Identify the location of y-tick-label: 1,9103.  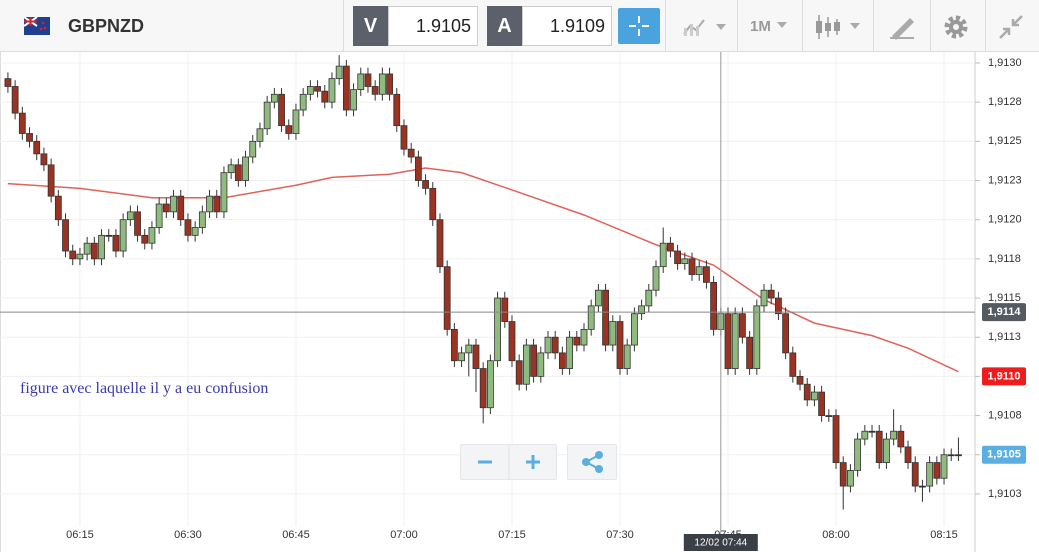
(1005, 494).